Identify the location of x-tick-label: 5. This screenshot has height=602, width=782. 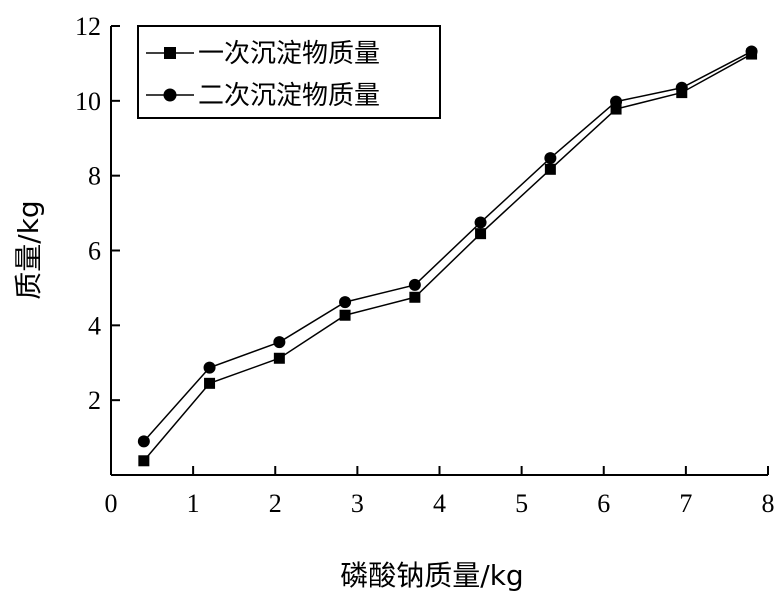
(521, 503).